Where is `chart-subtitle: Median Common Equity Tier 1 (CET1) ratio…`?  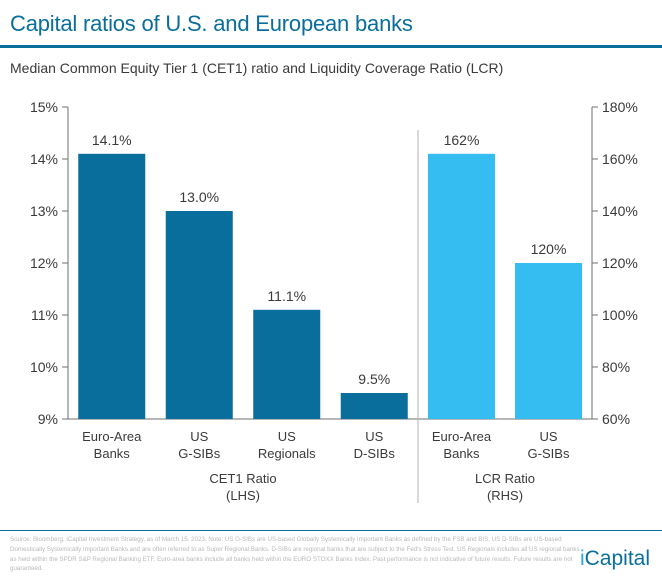
chart-subtitle: Median Common Equity Tier 1 (CET1) ratio… is located at coordinates (257, 68).